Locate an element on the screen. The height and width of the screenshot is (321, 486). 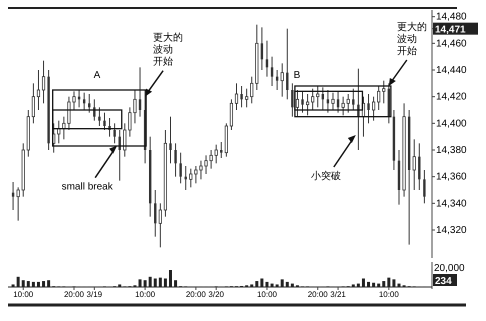
y-tick-label: 14,440 is located at coordinates (452, 70).